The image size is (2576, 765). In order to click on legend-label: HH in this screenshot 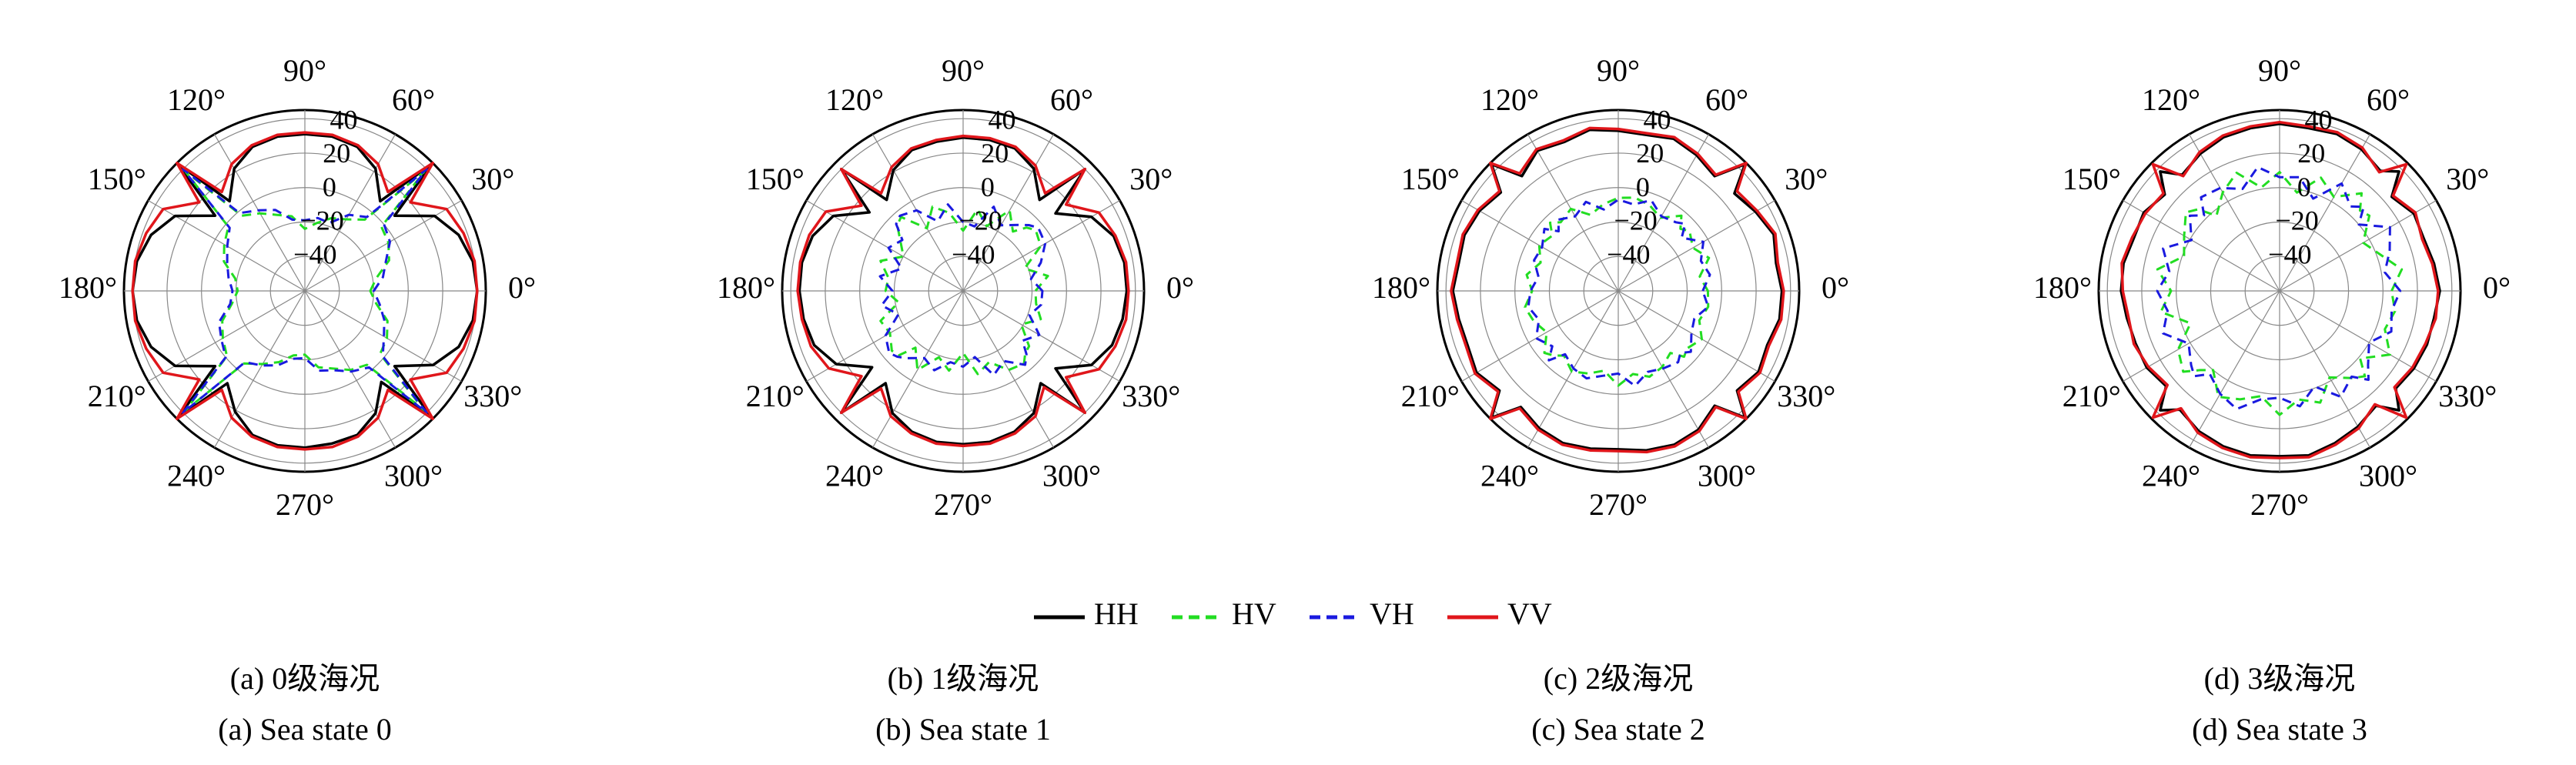, I will do `click(1117, 613)`.